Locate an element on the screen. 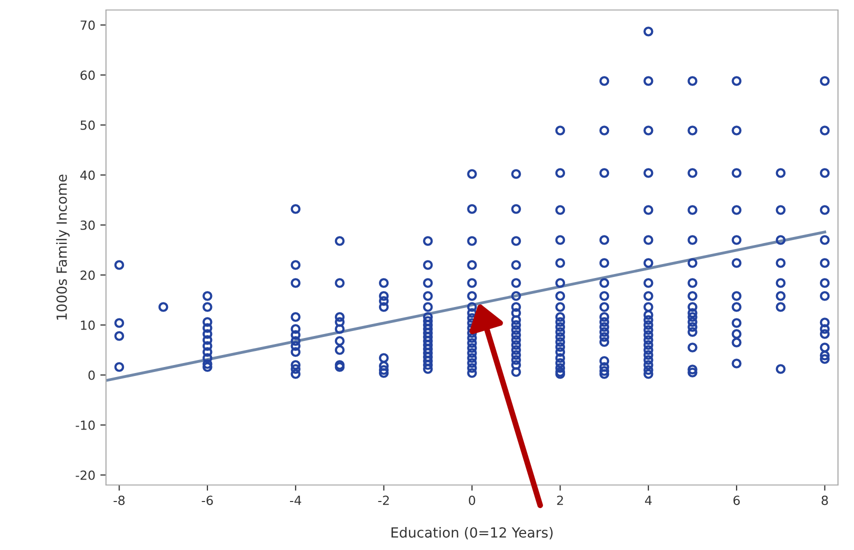  x-tick-label: 0 is located at coordinates (472, 501).